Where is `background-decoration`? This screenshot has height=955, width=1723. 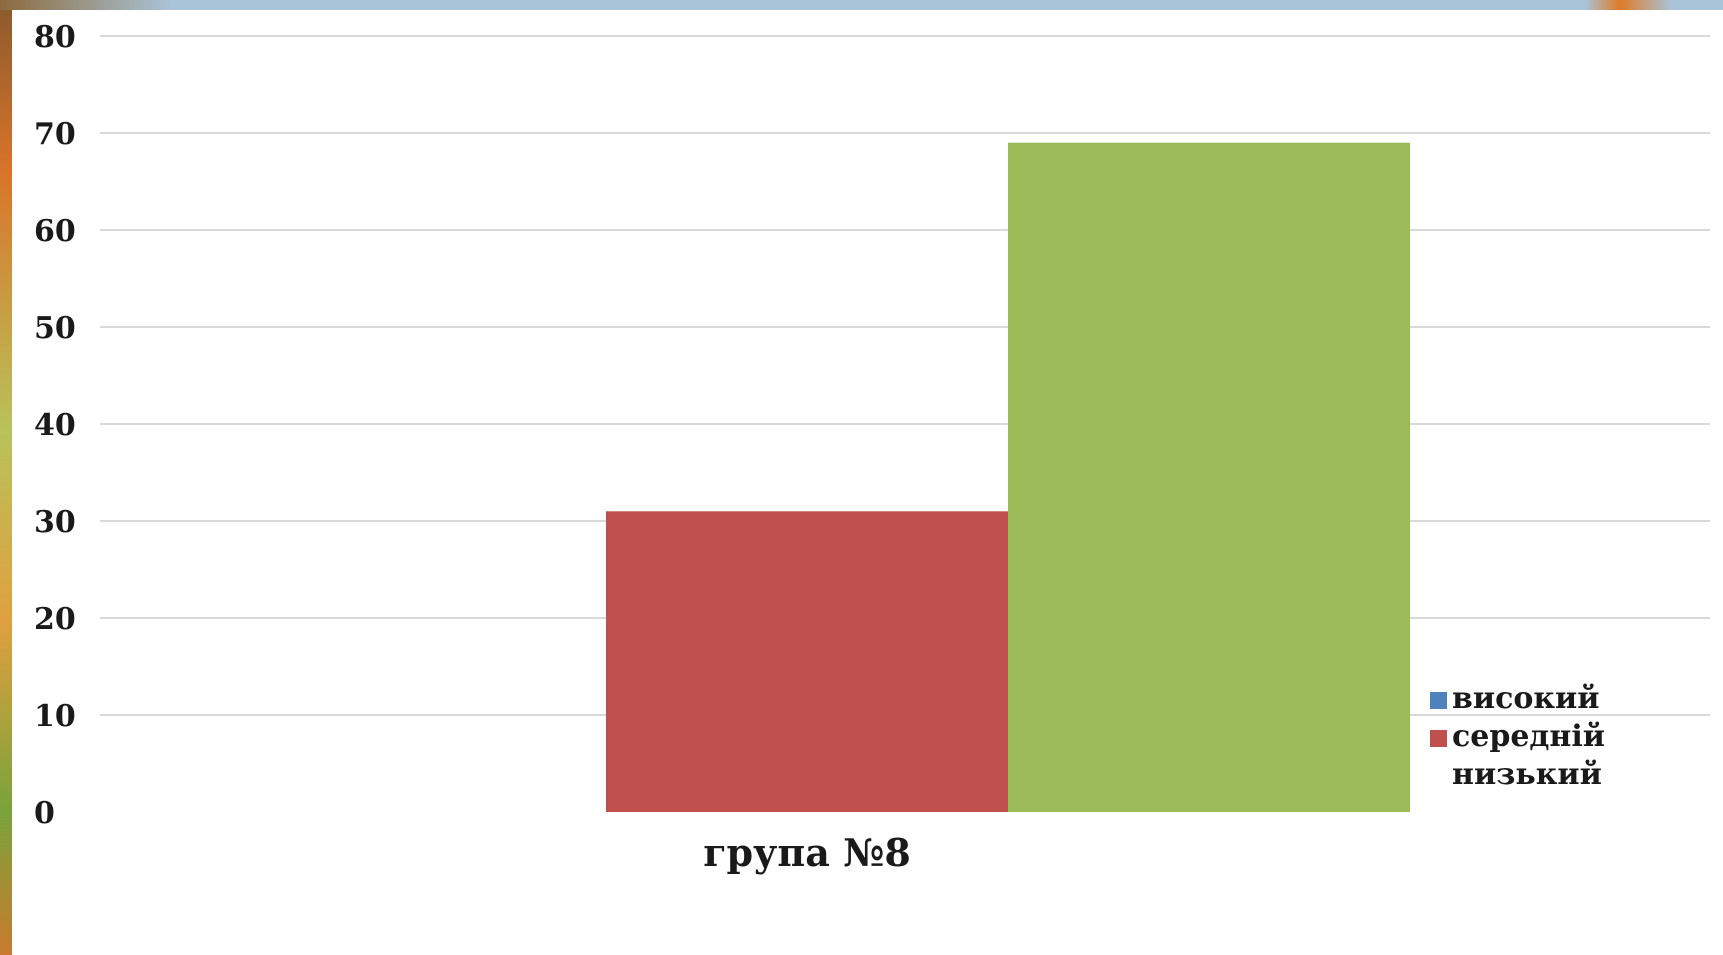 background-decoration is located at coordinates (6, 477).